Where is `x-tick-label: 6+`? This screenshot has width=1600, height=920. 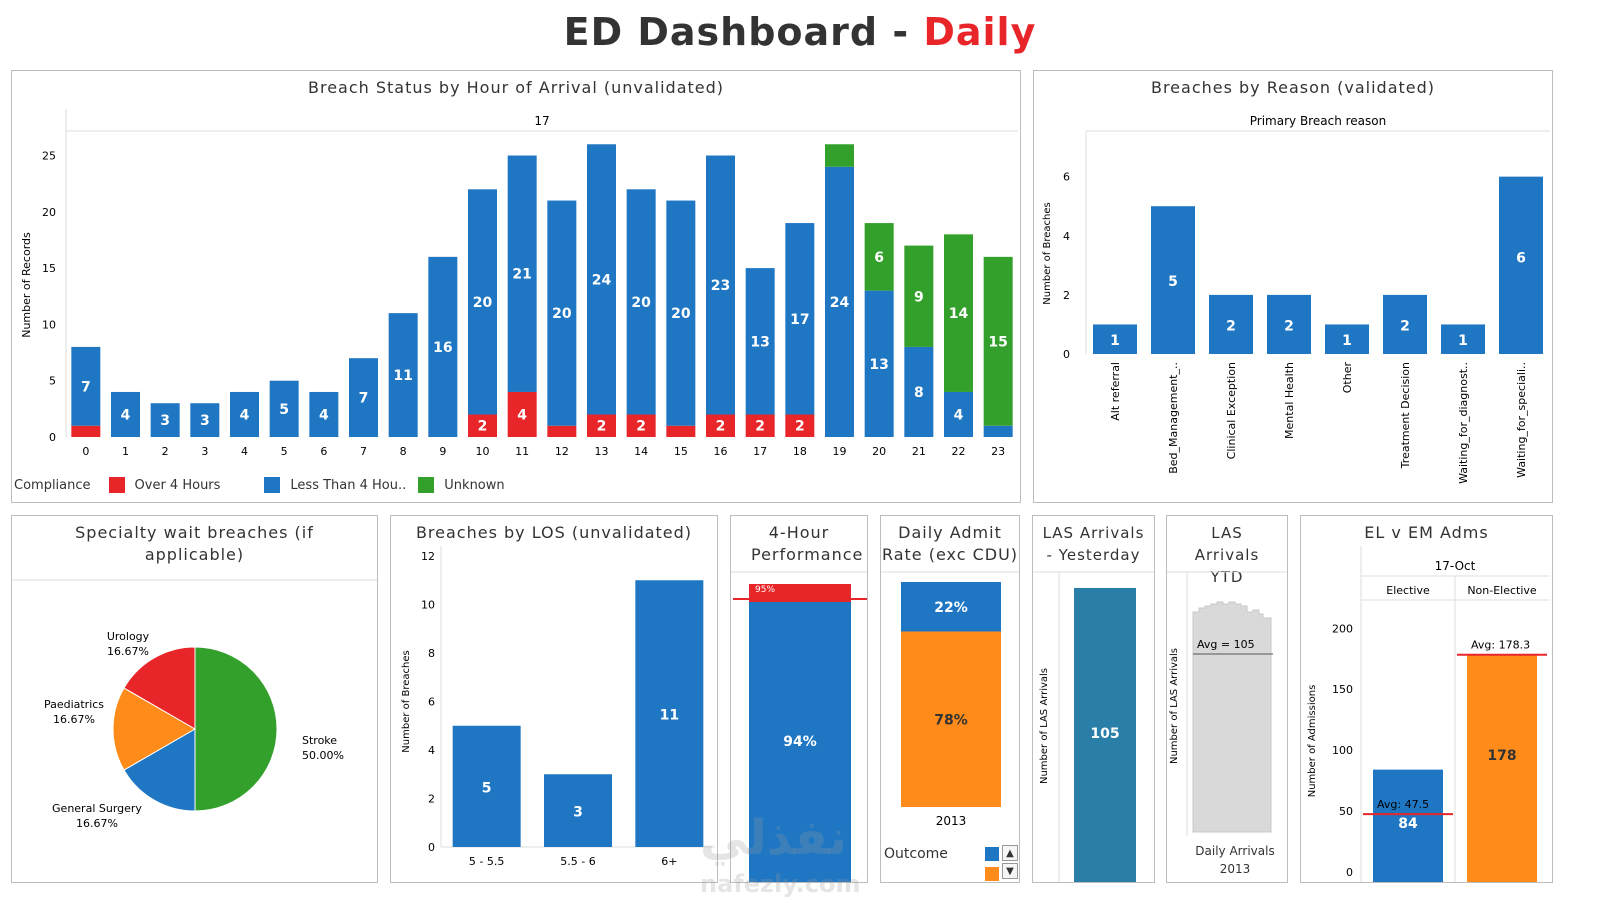 x-tick-label: 6+ is located at coordinates (669, 861).